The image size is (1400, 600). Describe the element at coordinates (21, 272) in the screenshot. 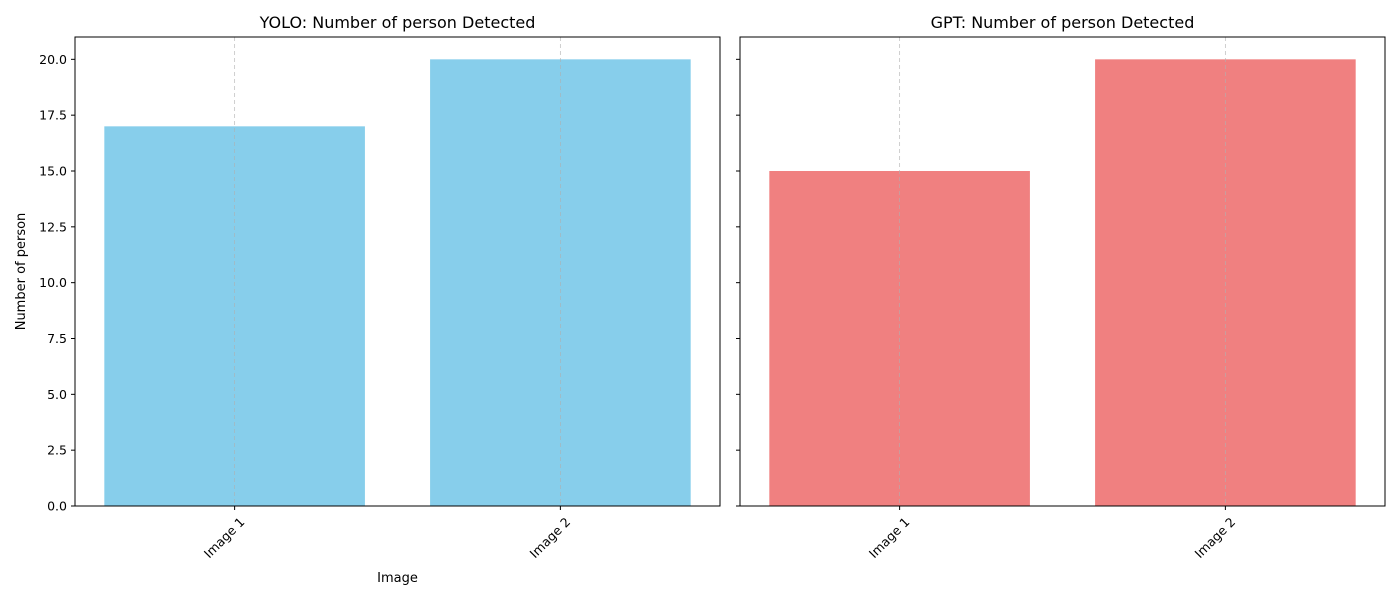

I see `y-axis-label: Number of person` at that location.